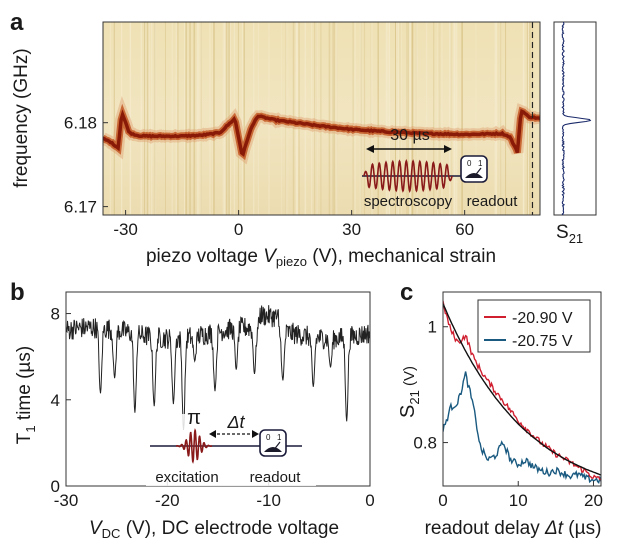 The image size is (619, 544). What do you see at coordinates (212, 434) in the screenshot?
I see `delay-arrow-left-head` at bounding box center [212, 434].